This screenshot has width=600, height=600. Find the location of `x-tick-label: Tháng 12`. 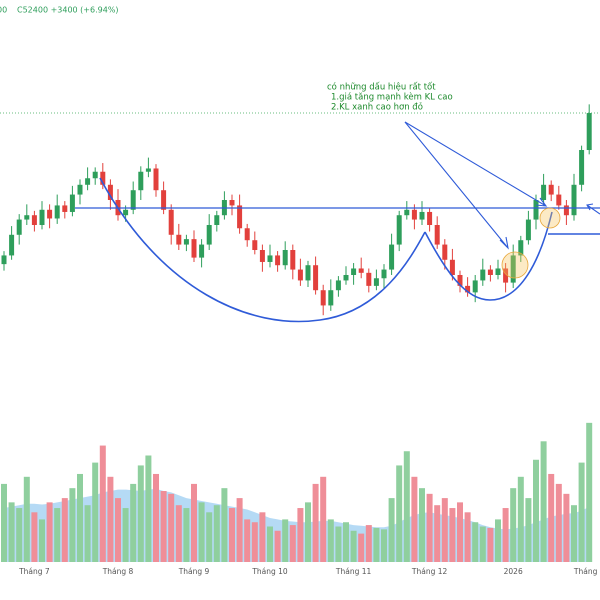

x-tick-label: Tháng 12 is located at coordinates (429, 571).